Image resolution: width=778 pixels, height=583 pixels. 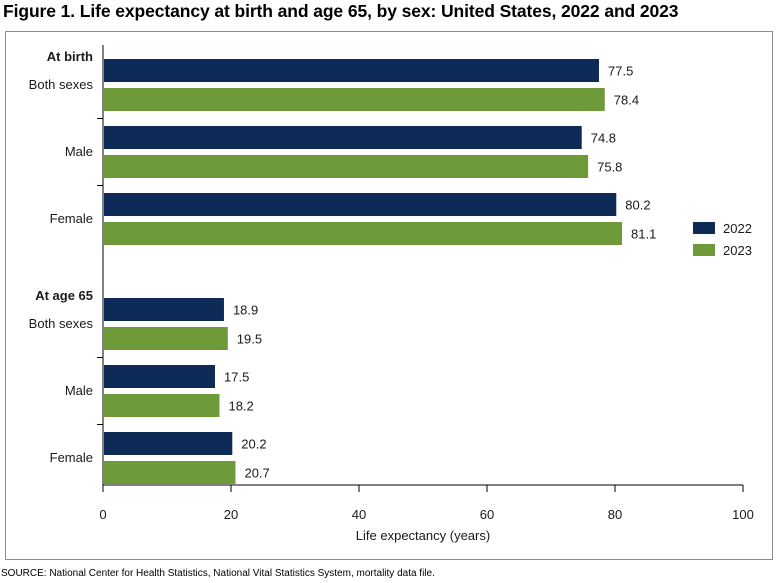 I want to click on legend-label: 2022, so click(x=737, y=228).